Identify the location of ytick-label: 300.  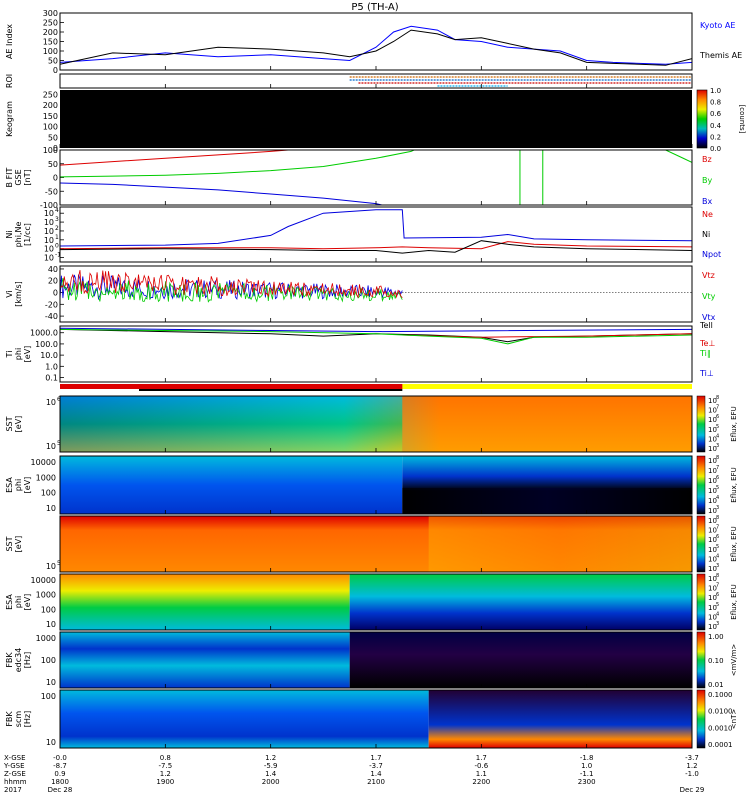
(50, 13).